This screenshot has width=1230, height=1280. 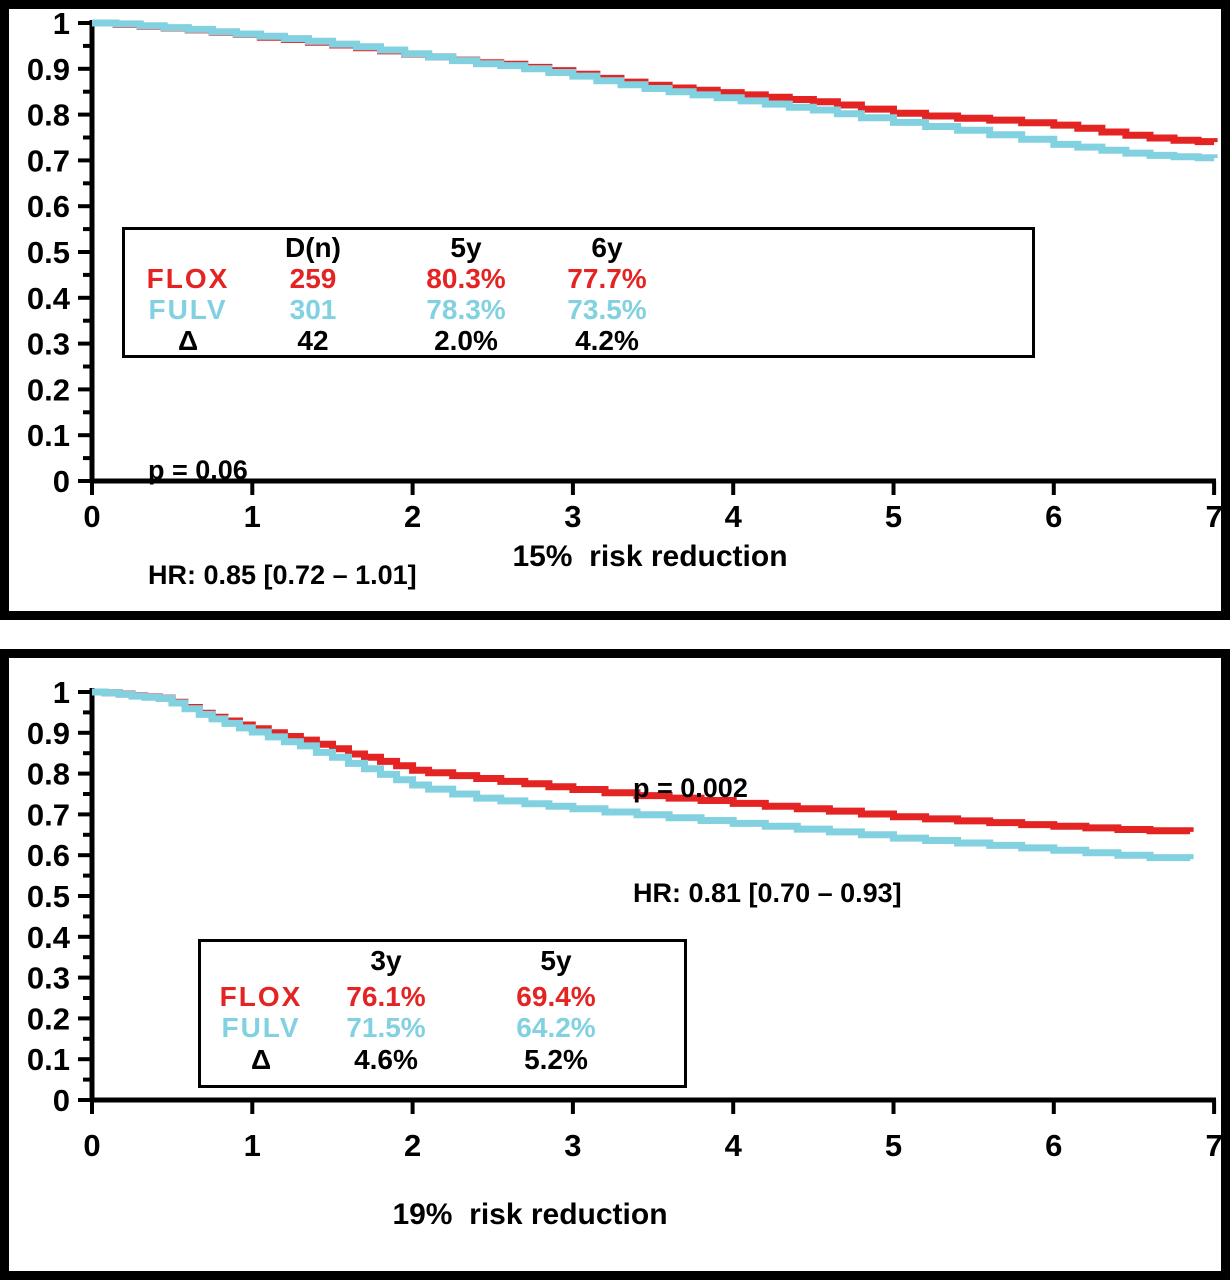 I want to click on legend-delta-5y: 2.0%, so click(x=466, y=340).